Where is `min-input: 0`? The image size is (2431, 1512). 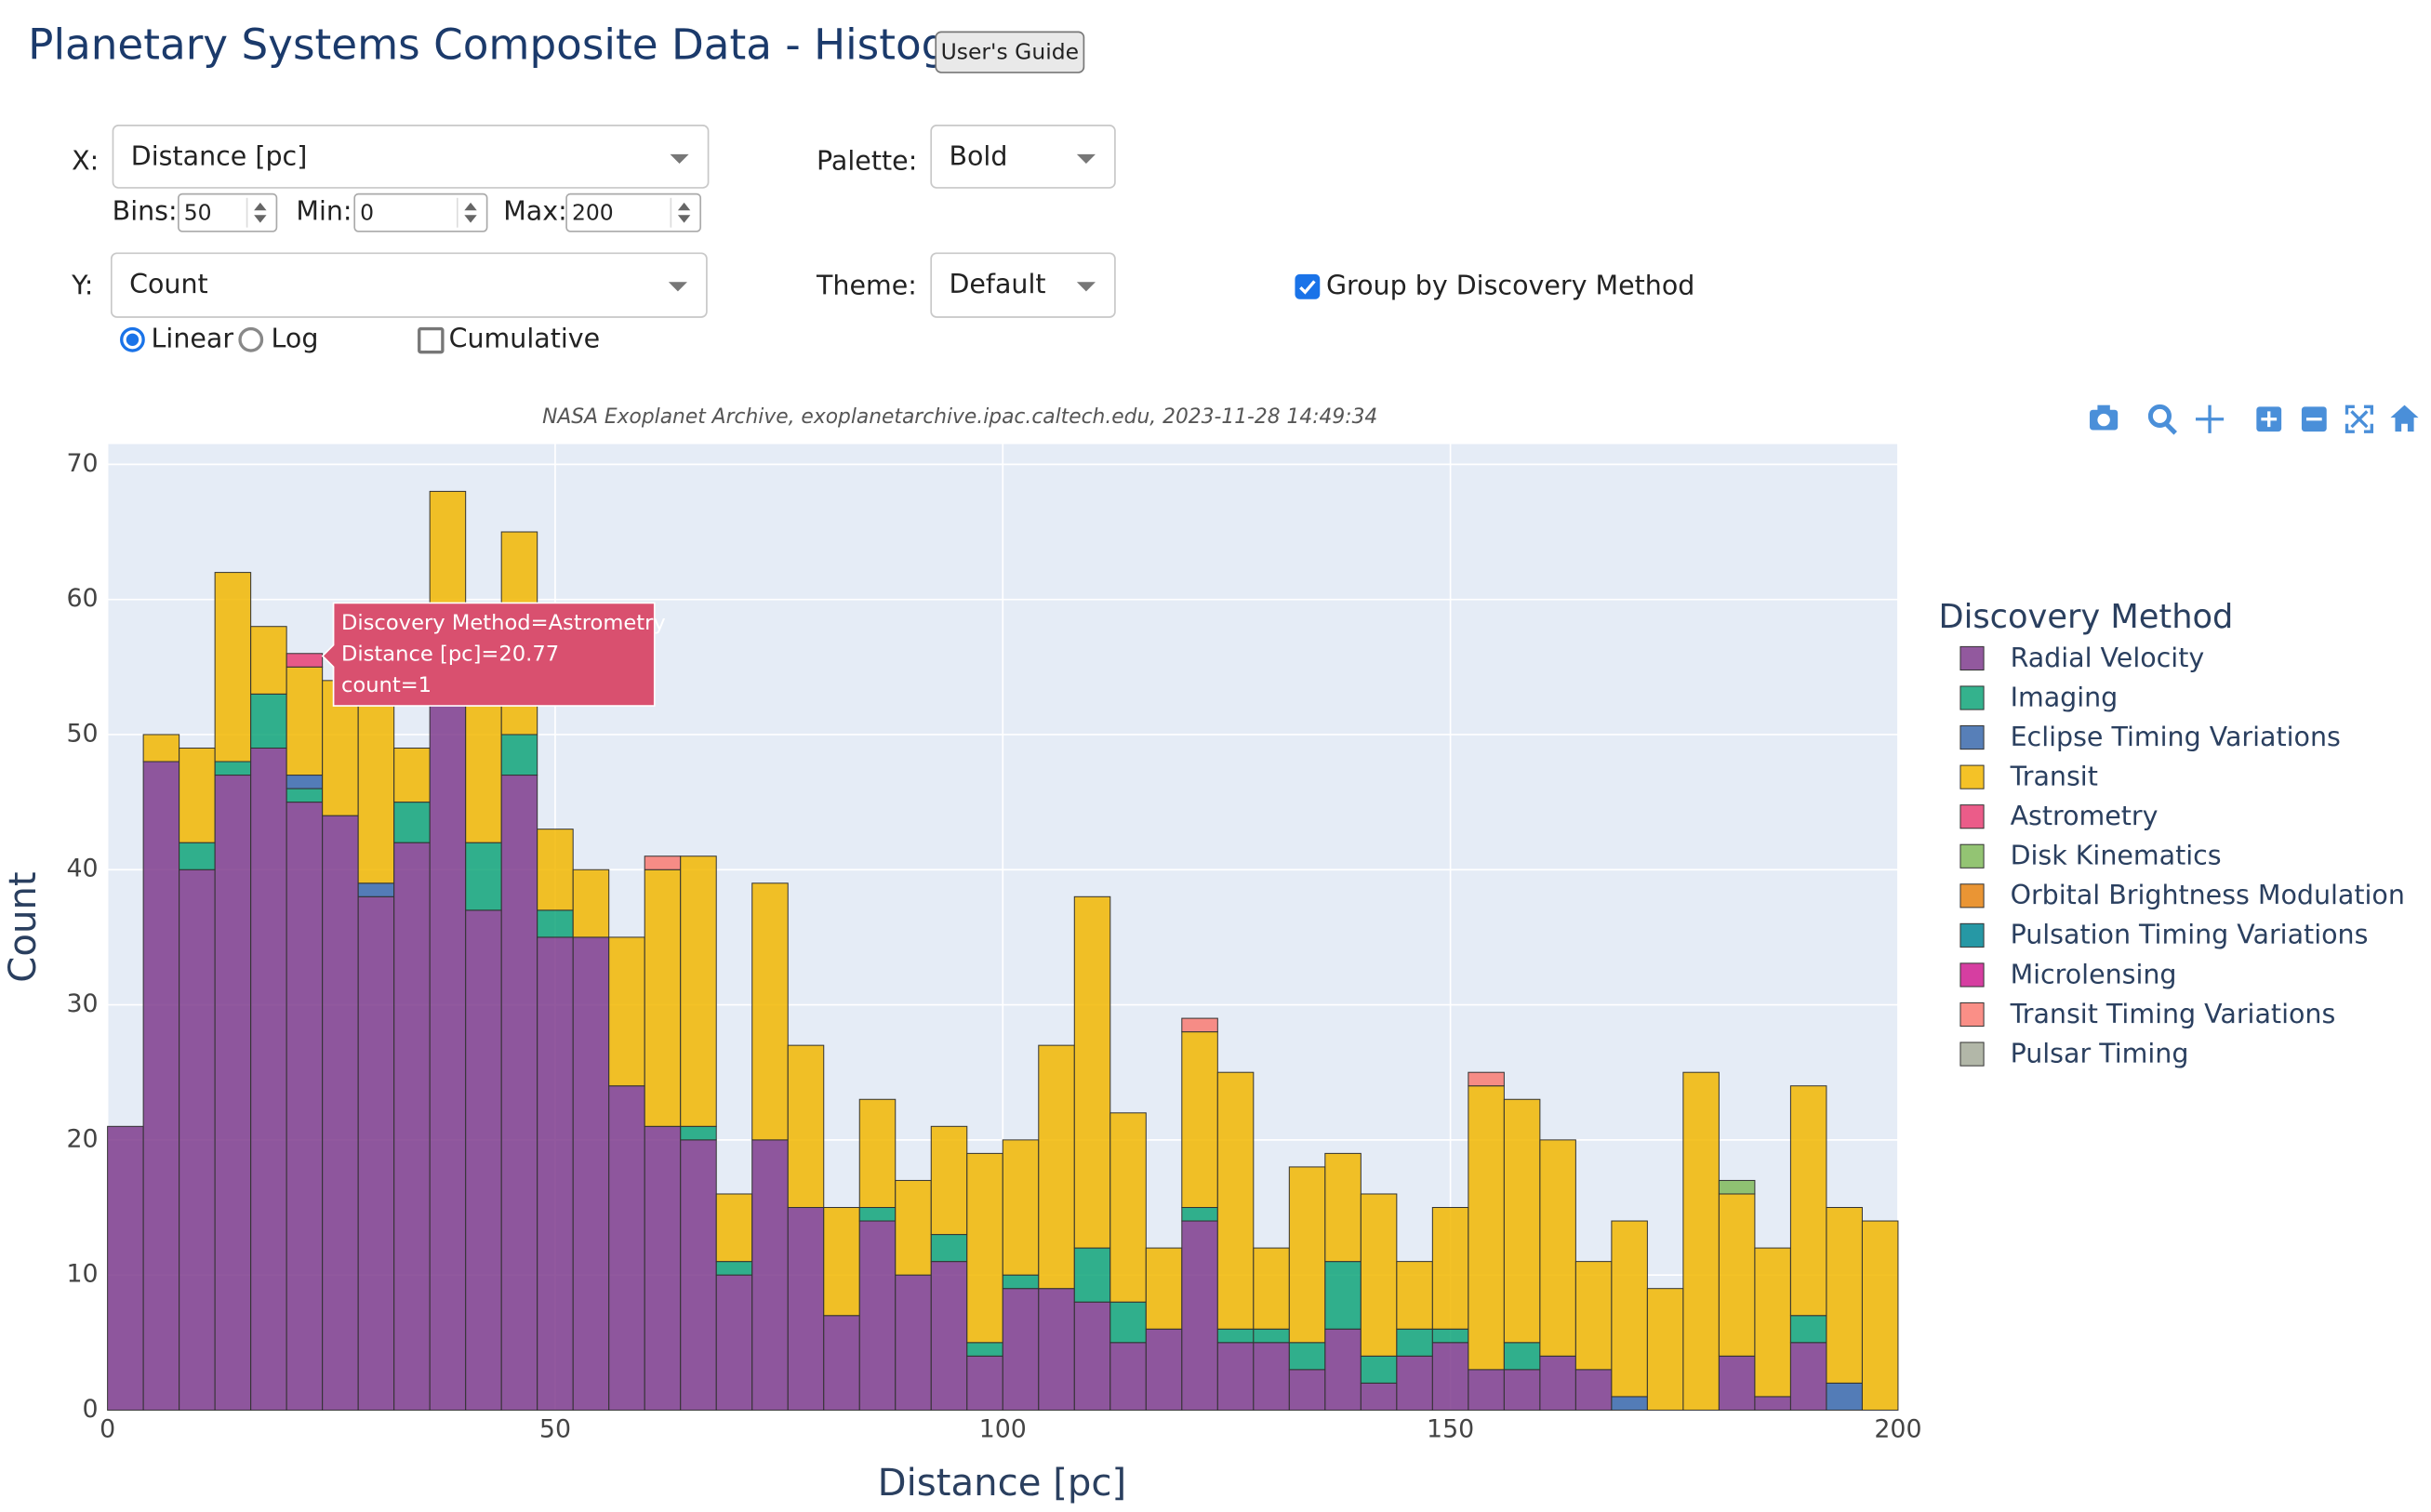 min-input: 0 is located at coordinates (421, 212).